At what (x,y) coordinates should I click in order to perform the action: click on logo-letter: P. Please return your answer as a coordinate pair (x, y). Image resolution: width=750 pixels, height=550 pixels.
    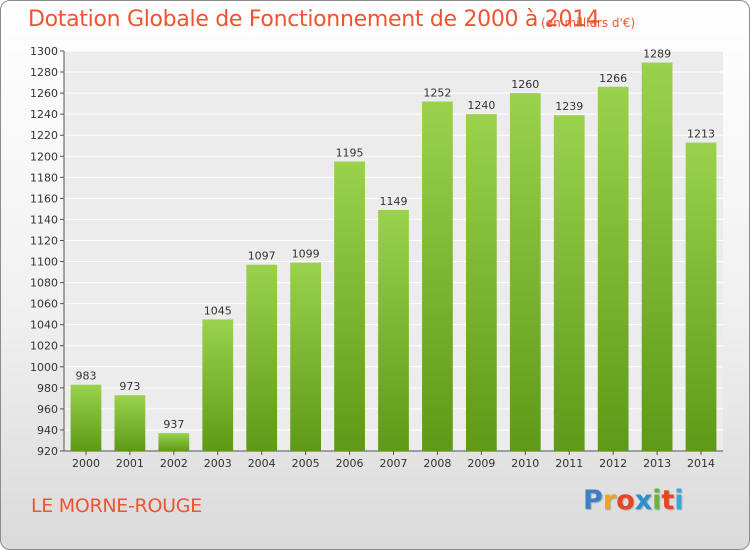
    Looking at the image, I should click on (593, 500).